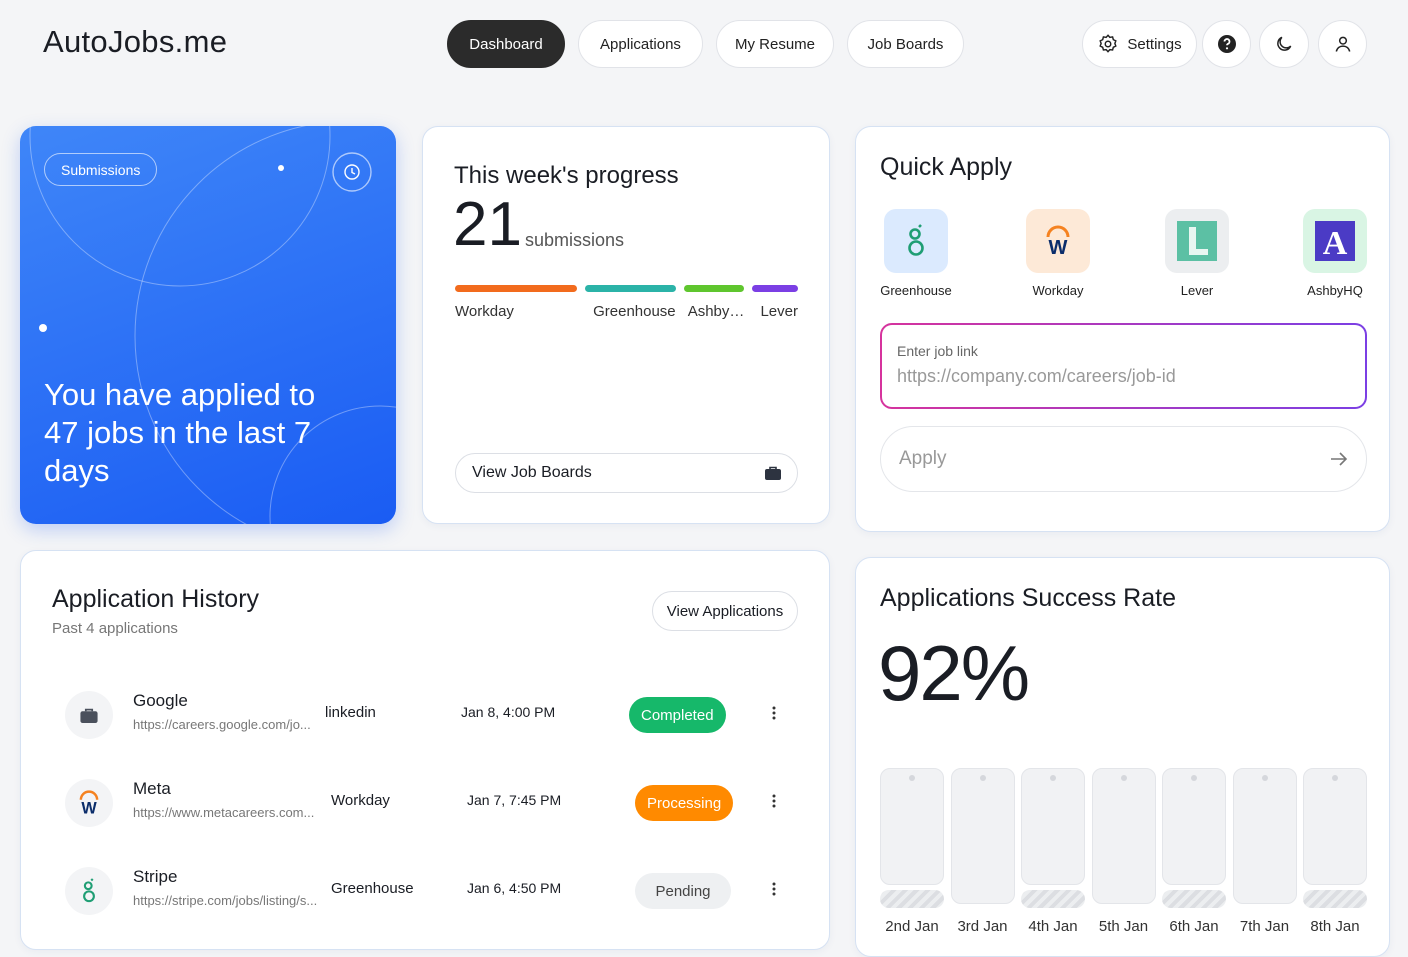 The height and width of the screenshot is (957, 1408). I want to click on svg-text: A, so click(1335, 243).